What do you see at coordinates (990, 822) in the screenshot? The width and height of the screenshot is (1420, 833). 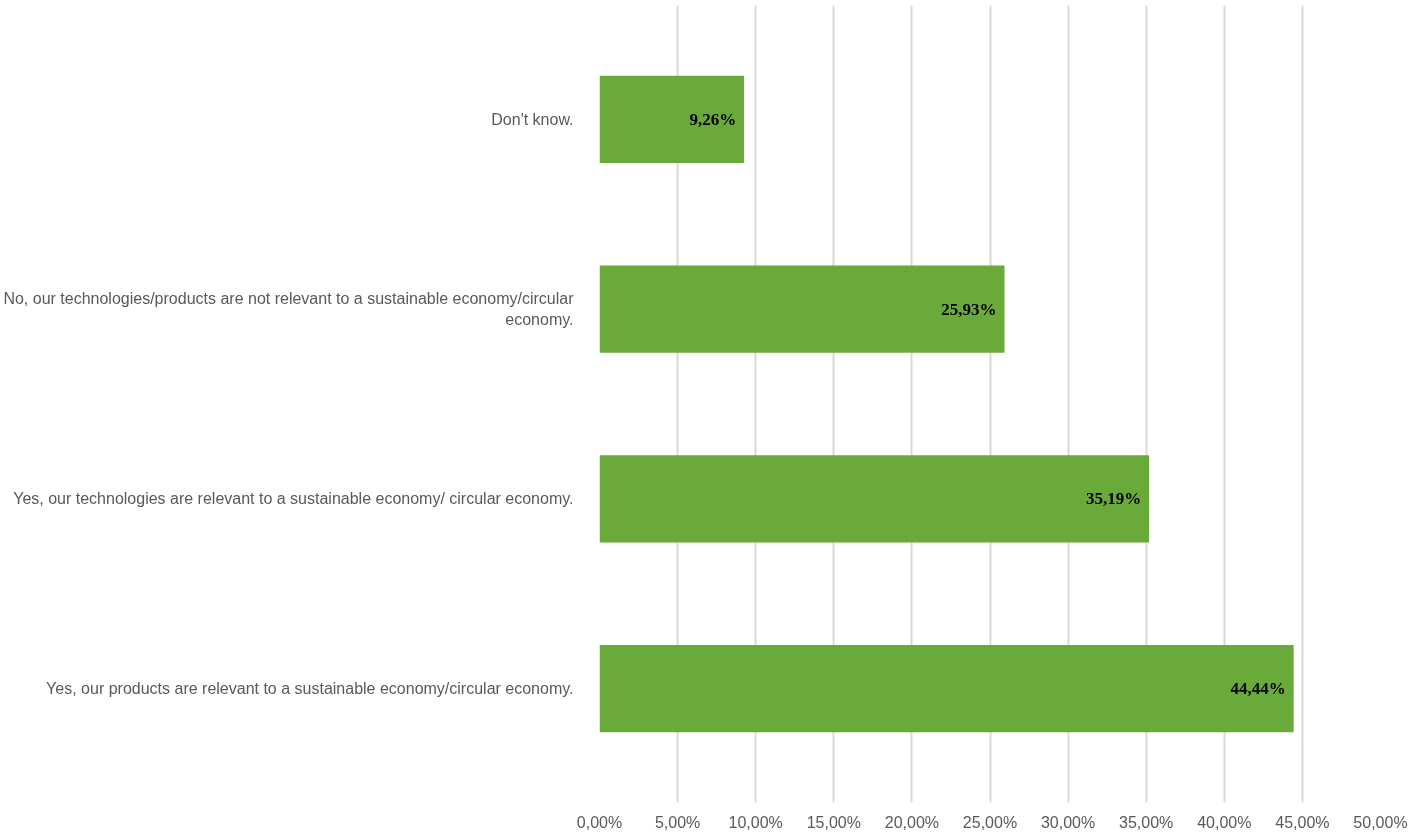 I see `x-tick-label: 25,00%` at bounding box center [990, 822].